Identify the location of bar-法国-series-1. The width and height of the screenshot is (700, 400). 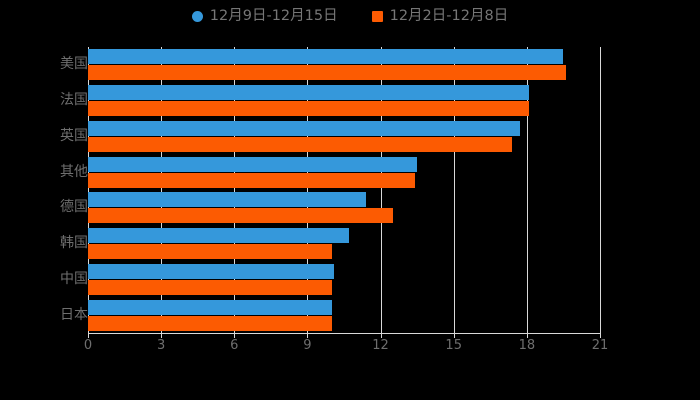
(309, 109).